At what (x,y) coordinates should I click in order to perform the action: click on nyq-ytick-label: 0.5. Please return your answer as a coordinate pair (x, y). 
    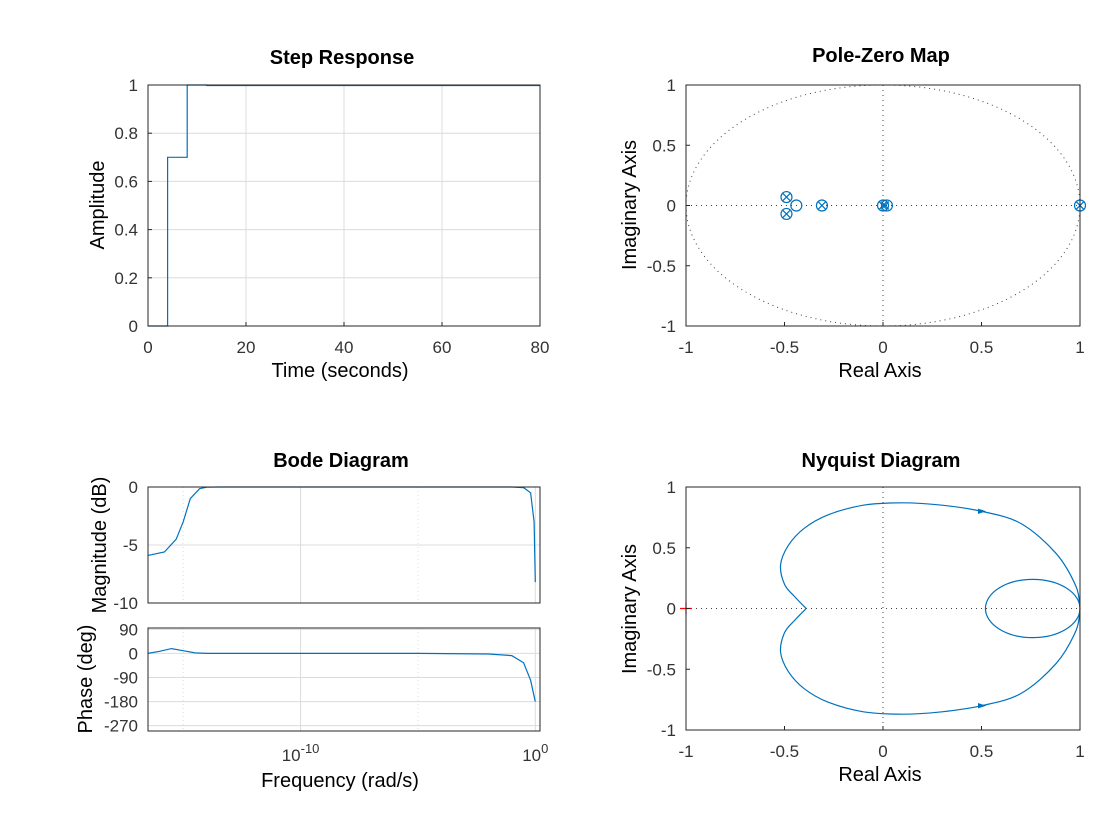
    Looking at the image, I should click on (664, 548).